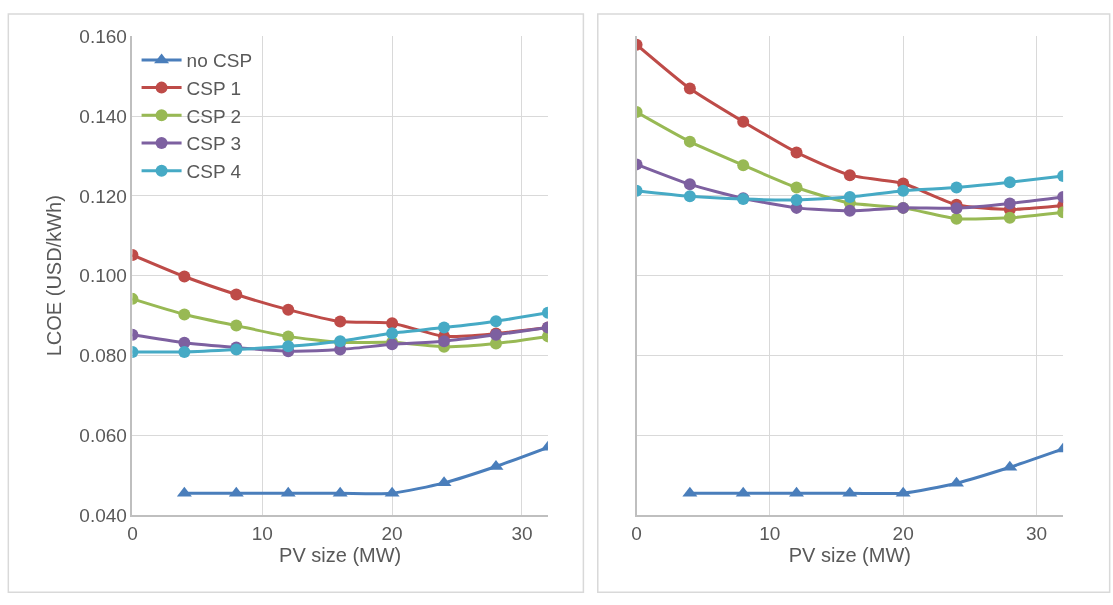 This screenshot has height=605, width=1113. Describe the element at coordinates (214, 172) in the screenshot. I see `legend-label: CSP 4` at that location.